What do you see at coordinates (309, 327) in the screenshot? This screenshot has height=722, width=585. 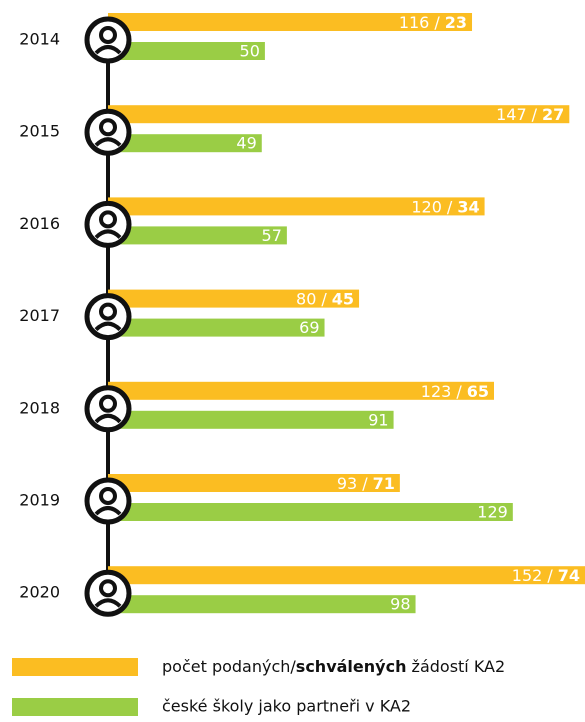 I see `value-label: 69` at bounding box center [309, 327].